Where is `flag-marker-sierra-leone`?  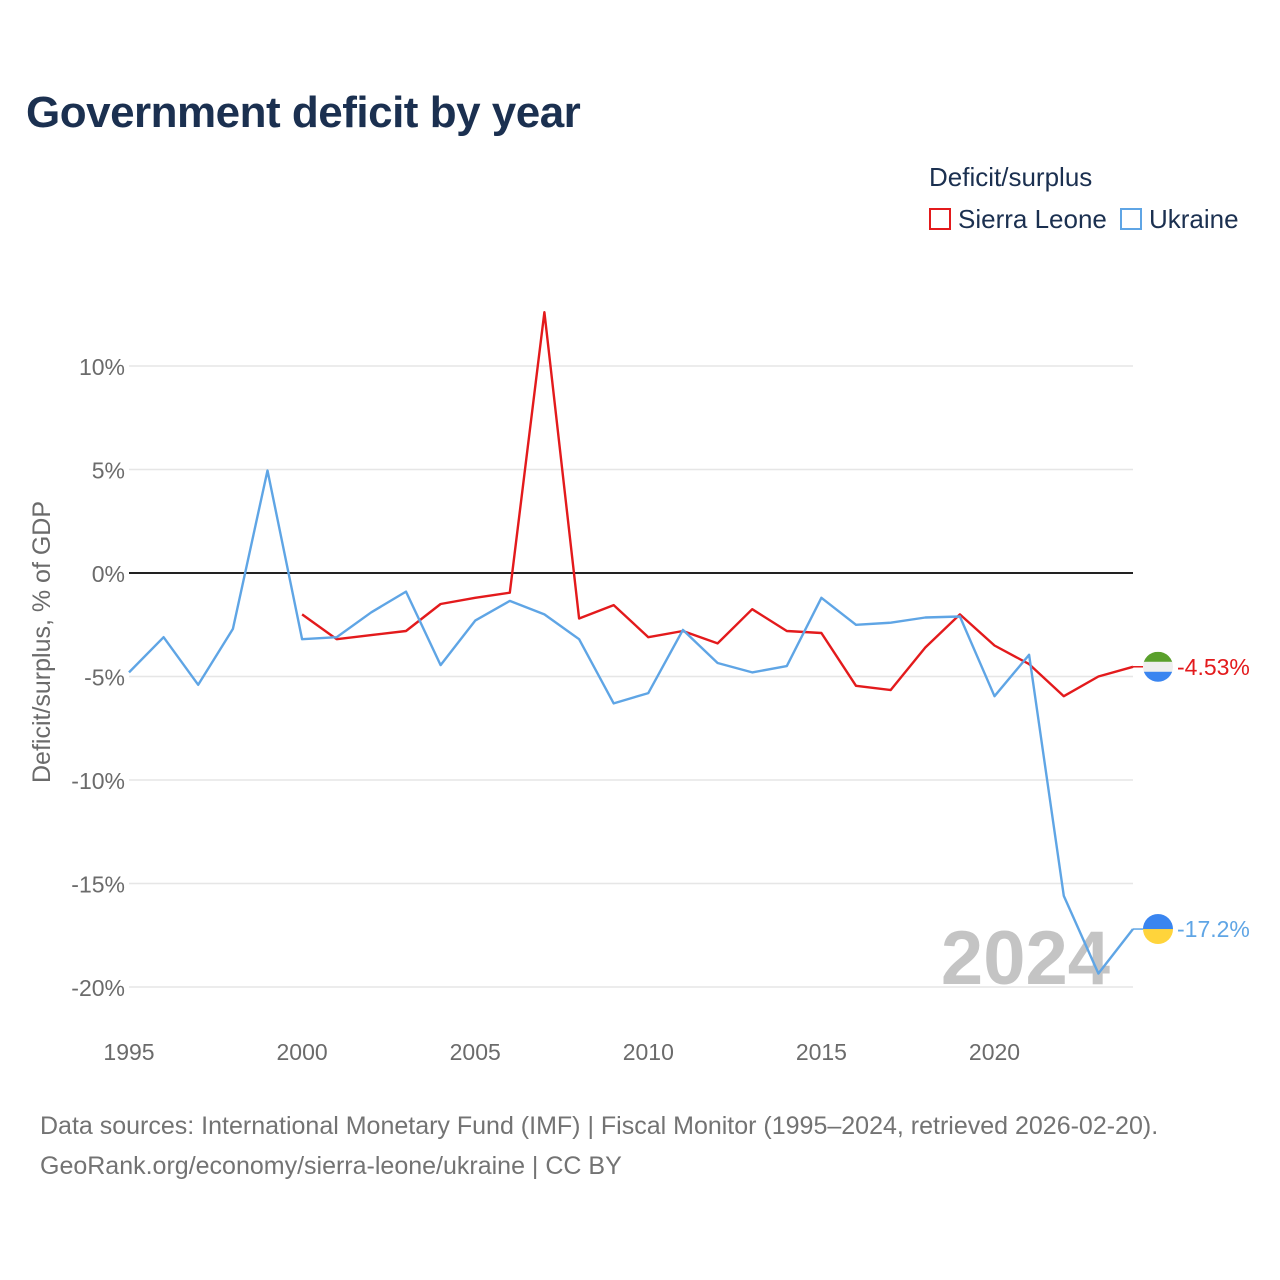 flag-marker-sierra-leone is located at coordinates (1158, 666).